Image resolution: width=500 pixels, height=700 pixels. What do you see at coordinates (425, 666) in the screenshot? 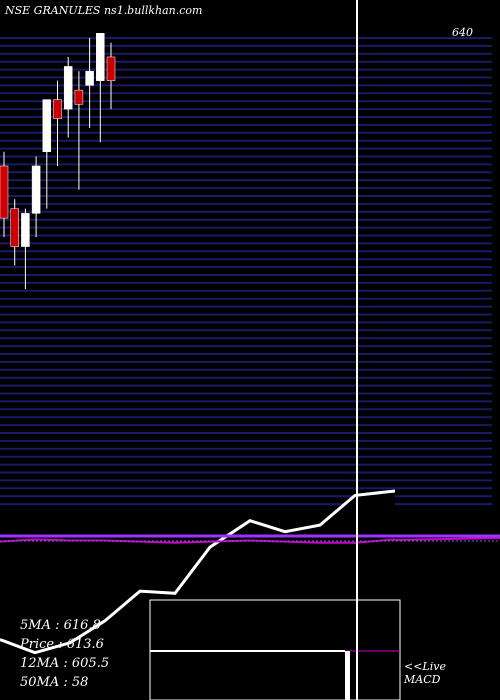
I see `live-link: <<Live` at bounding box center [425, 666].